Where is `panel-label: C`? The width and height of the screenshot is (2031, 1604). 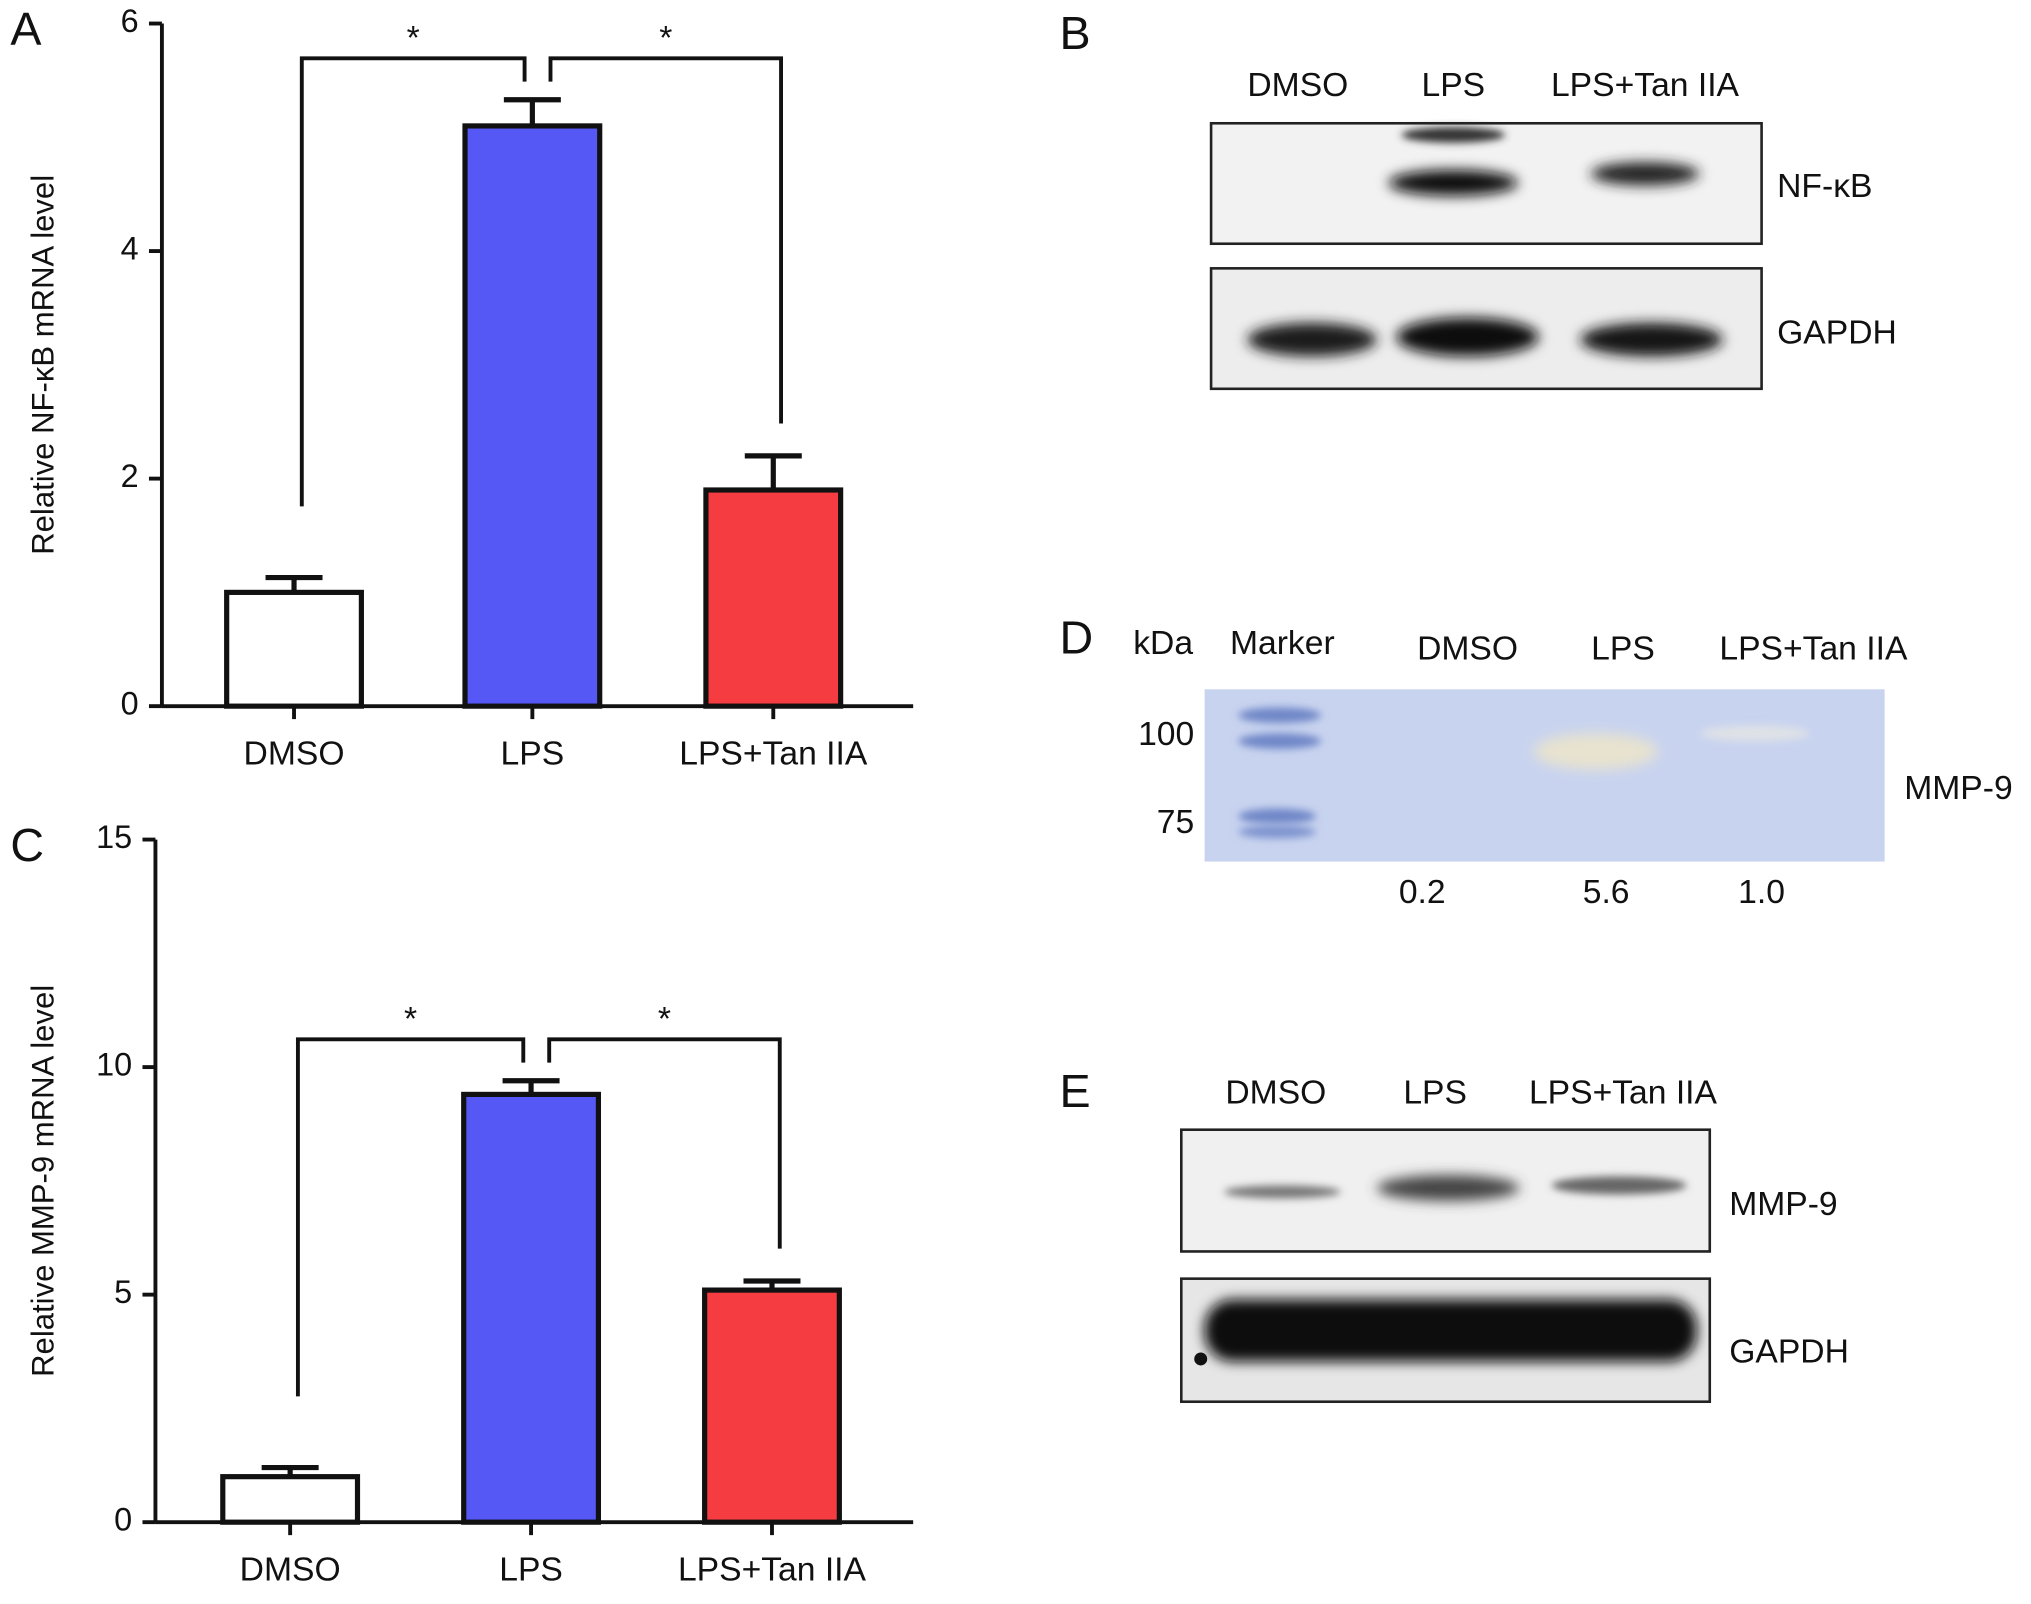
panel-label: C is located at coordinates (27, 845).